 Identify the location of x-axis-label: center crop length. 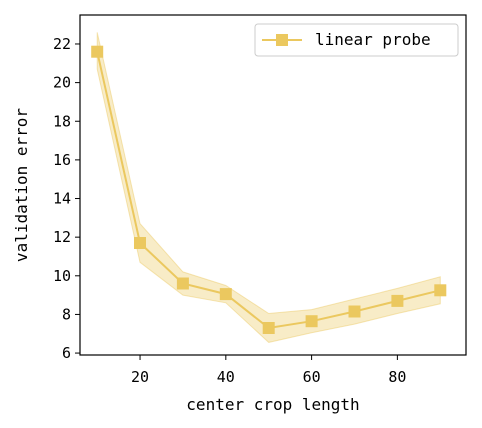
(272, 404).